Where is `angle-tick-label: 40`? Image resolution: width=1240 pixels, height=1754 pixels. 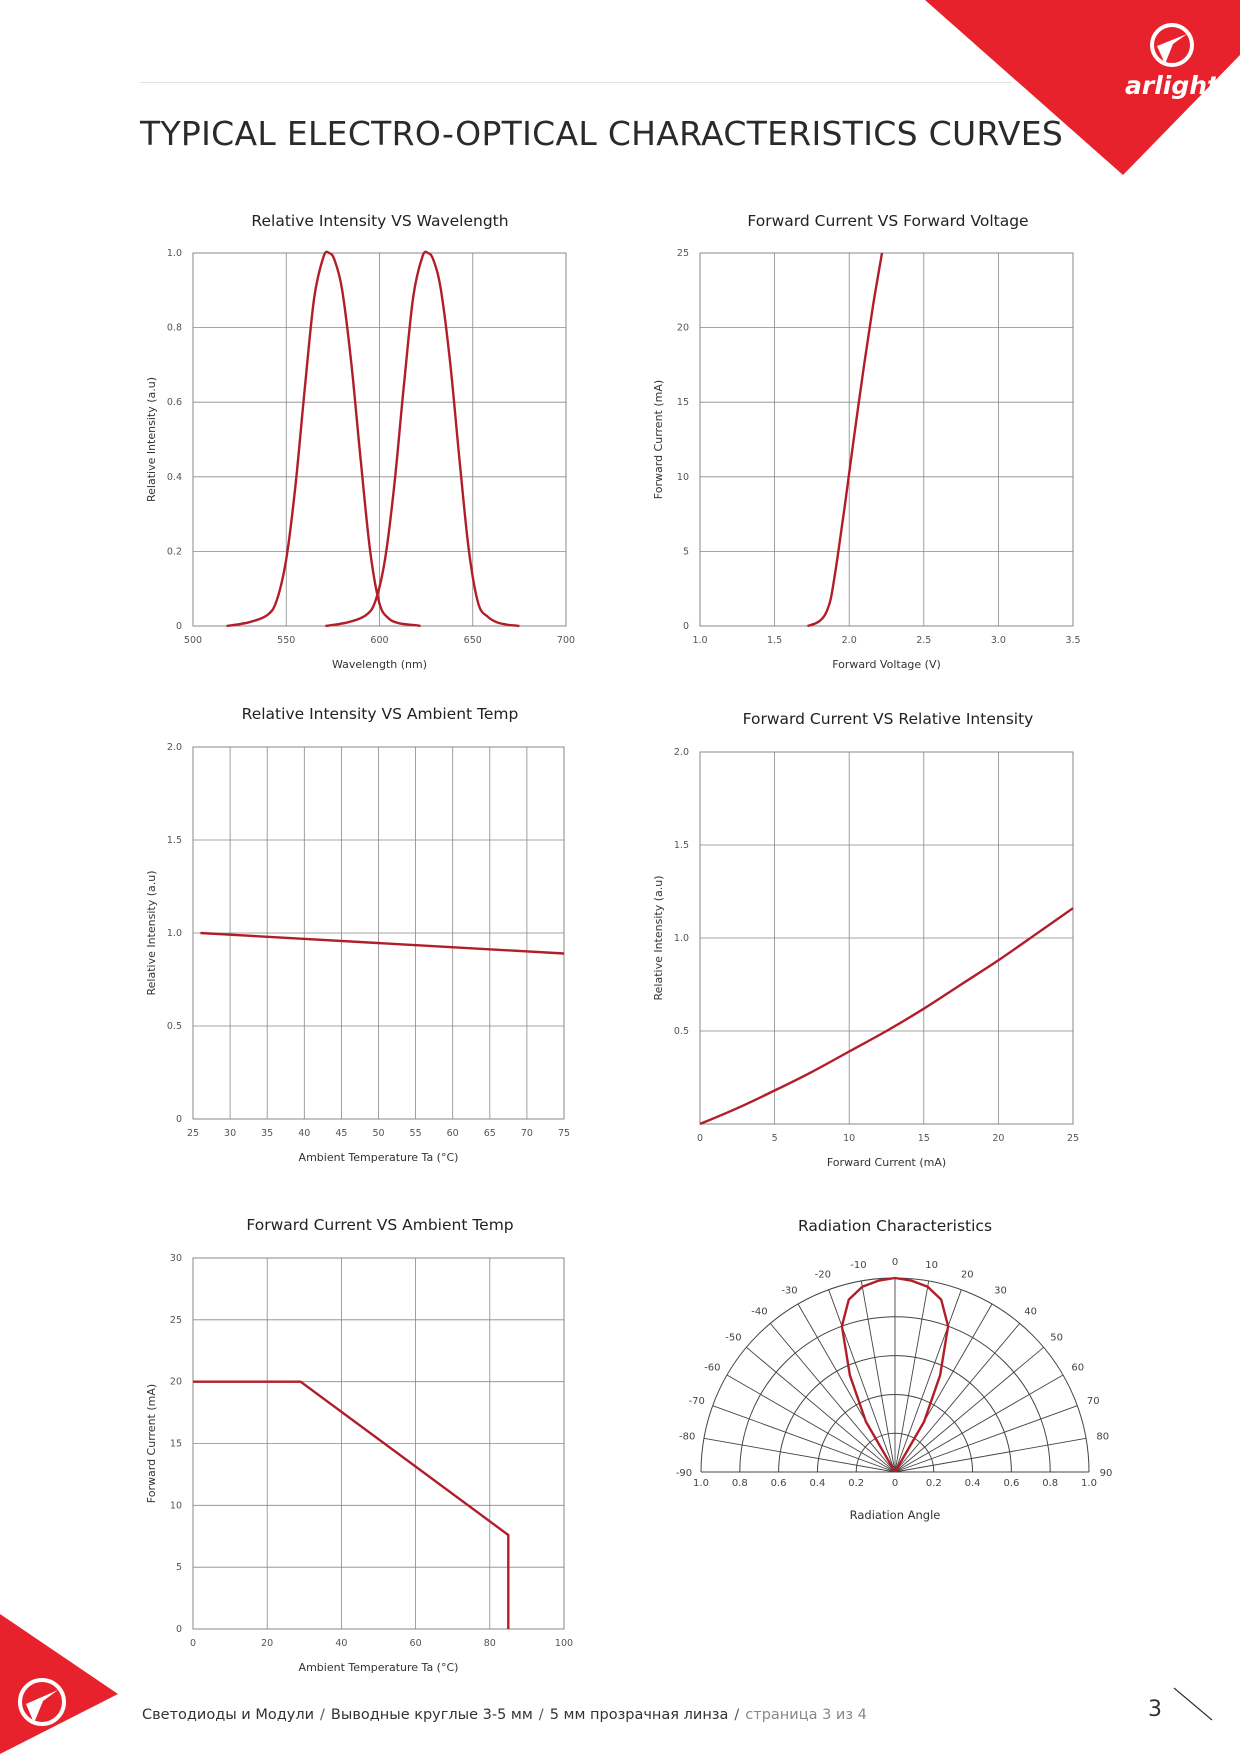 angle-tick-label: 40 is located at coordinates (1030, 1311).